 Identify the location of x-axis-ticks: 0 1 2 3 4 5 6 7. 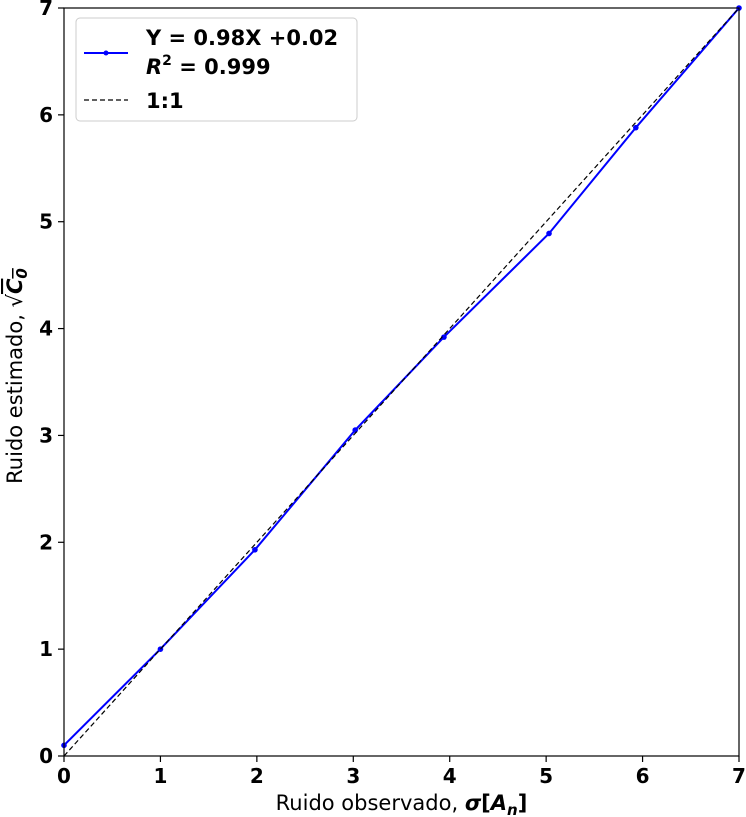
(401, 772).